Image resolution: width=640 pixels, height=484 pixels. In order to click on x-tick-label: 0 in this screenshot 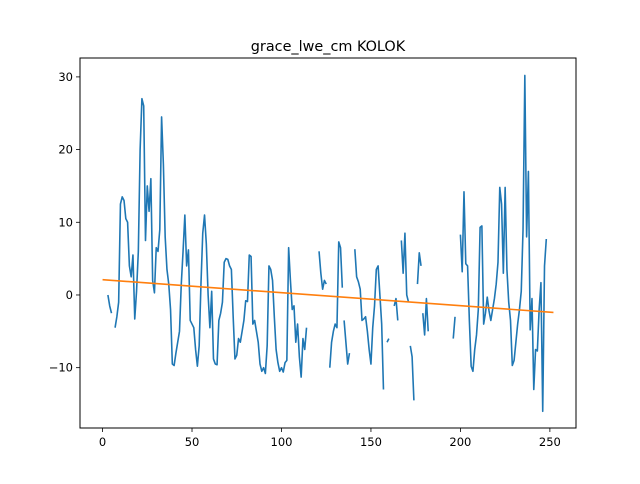, I will do `click(102, 442)`.